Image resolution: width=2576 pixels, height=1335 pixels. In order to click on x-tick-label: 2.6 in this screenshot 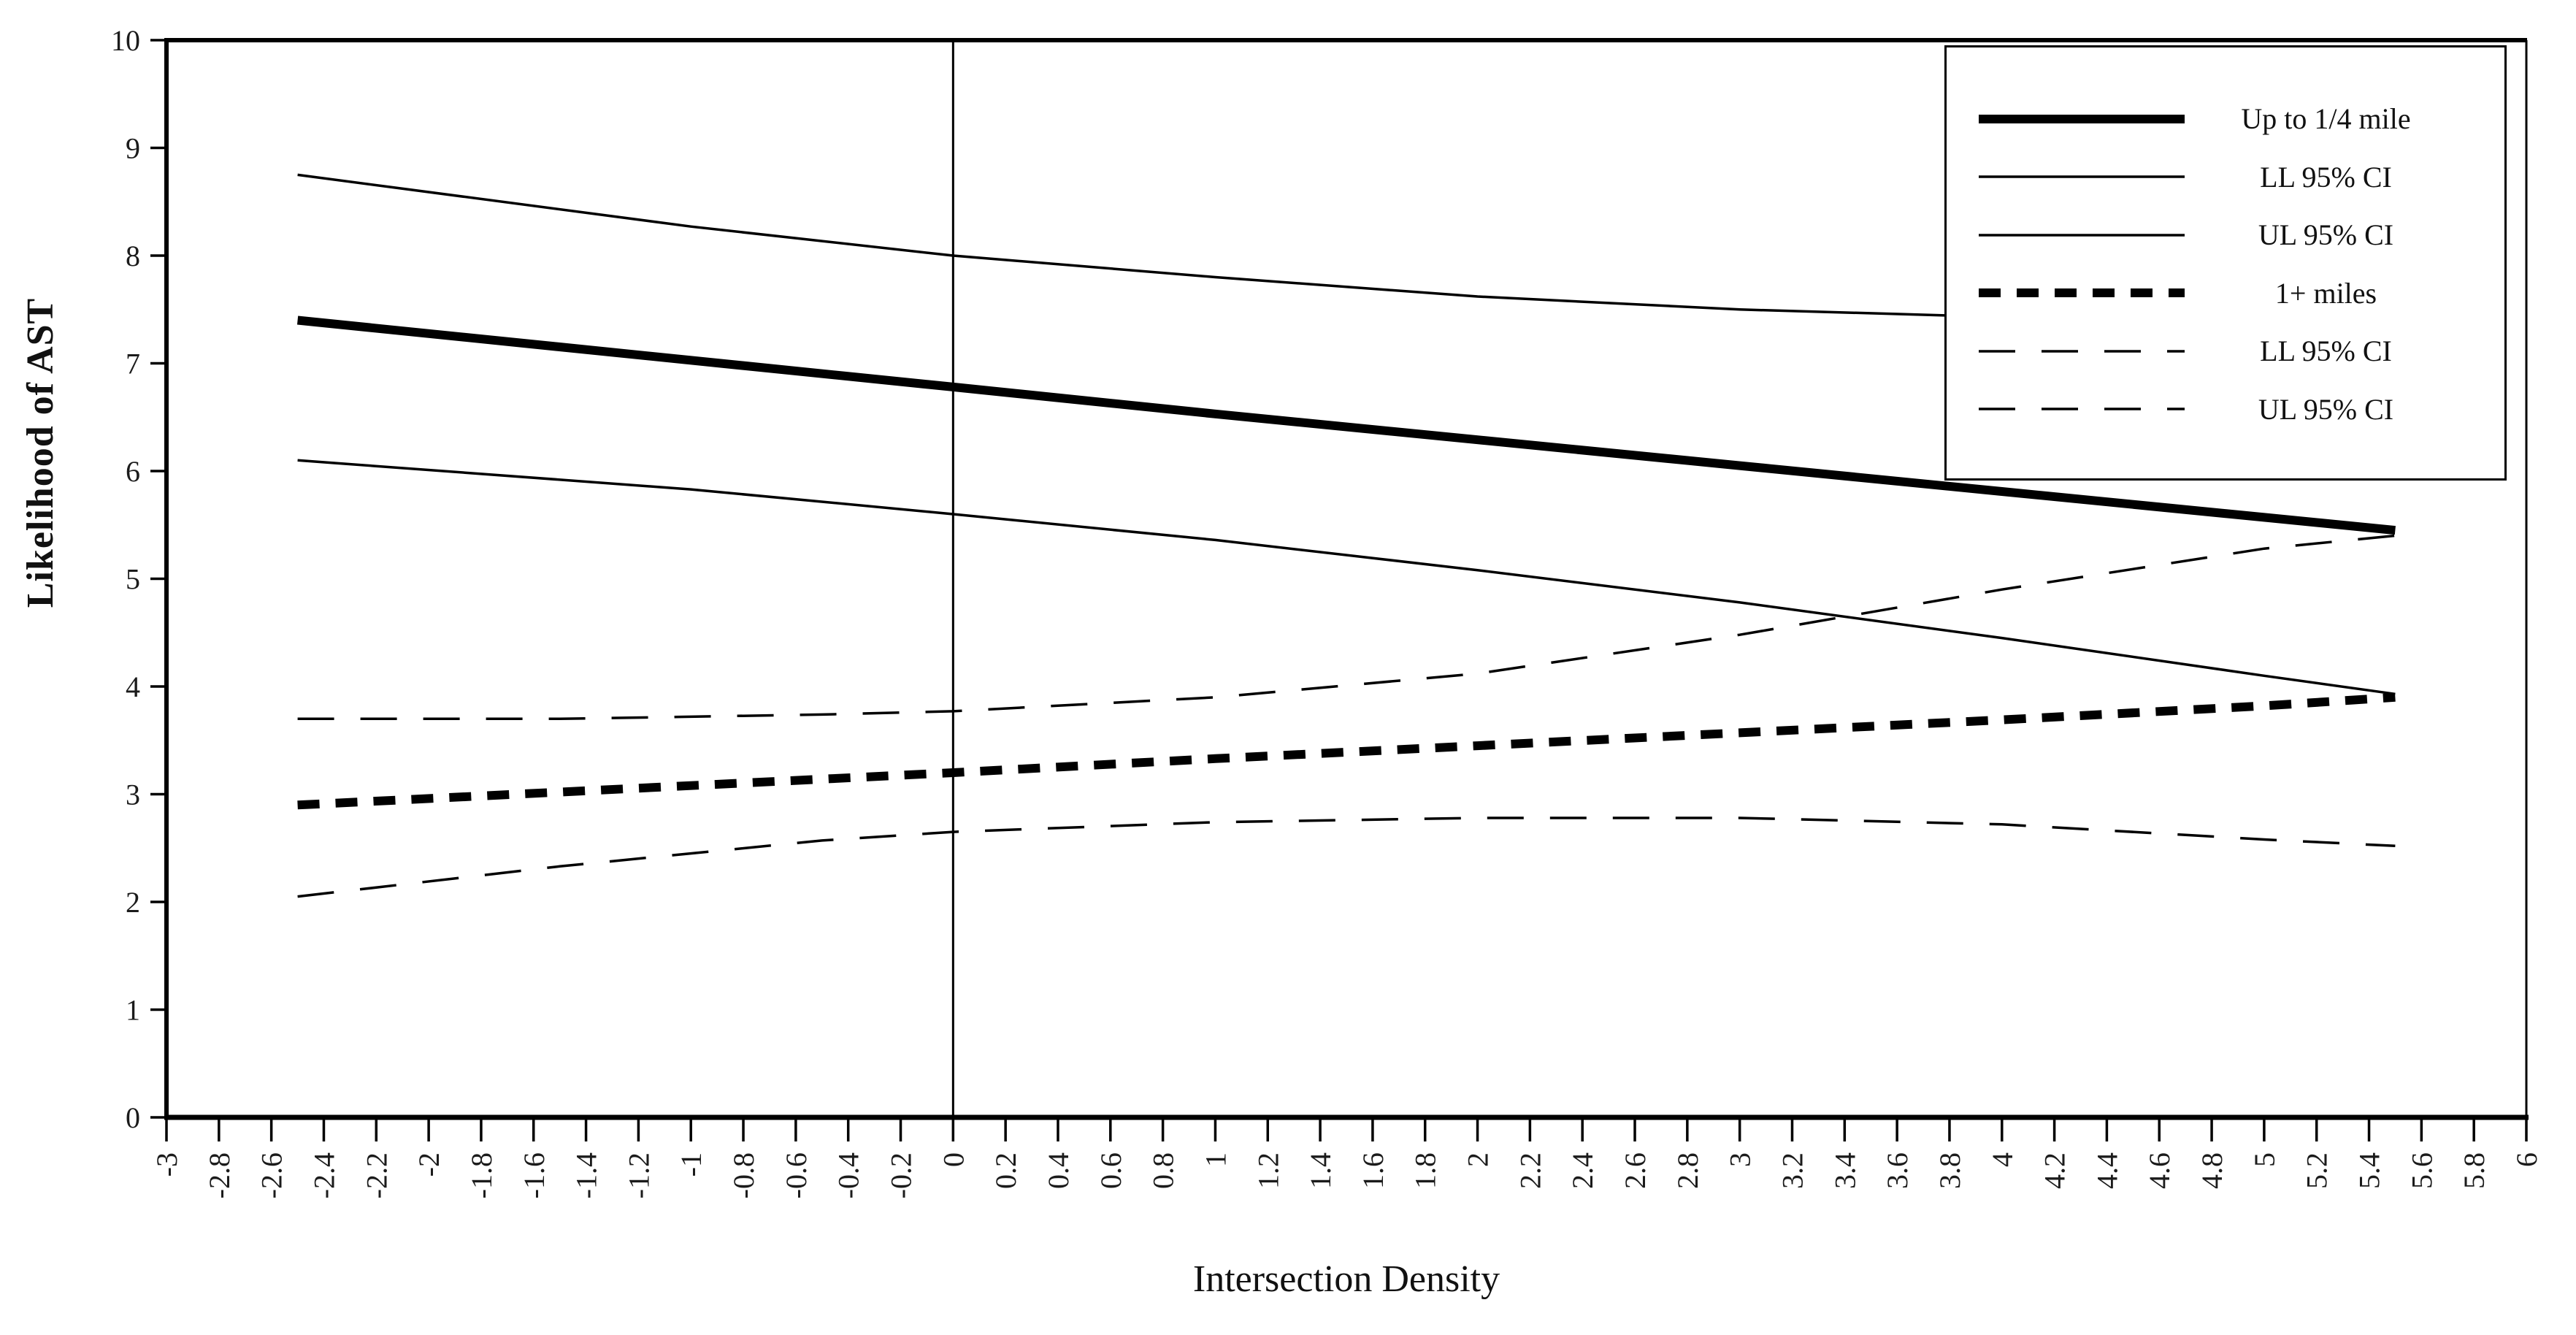, I will do `click(1635, 1170)`.